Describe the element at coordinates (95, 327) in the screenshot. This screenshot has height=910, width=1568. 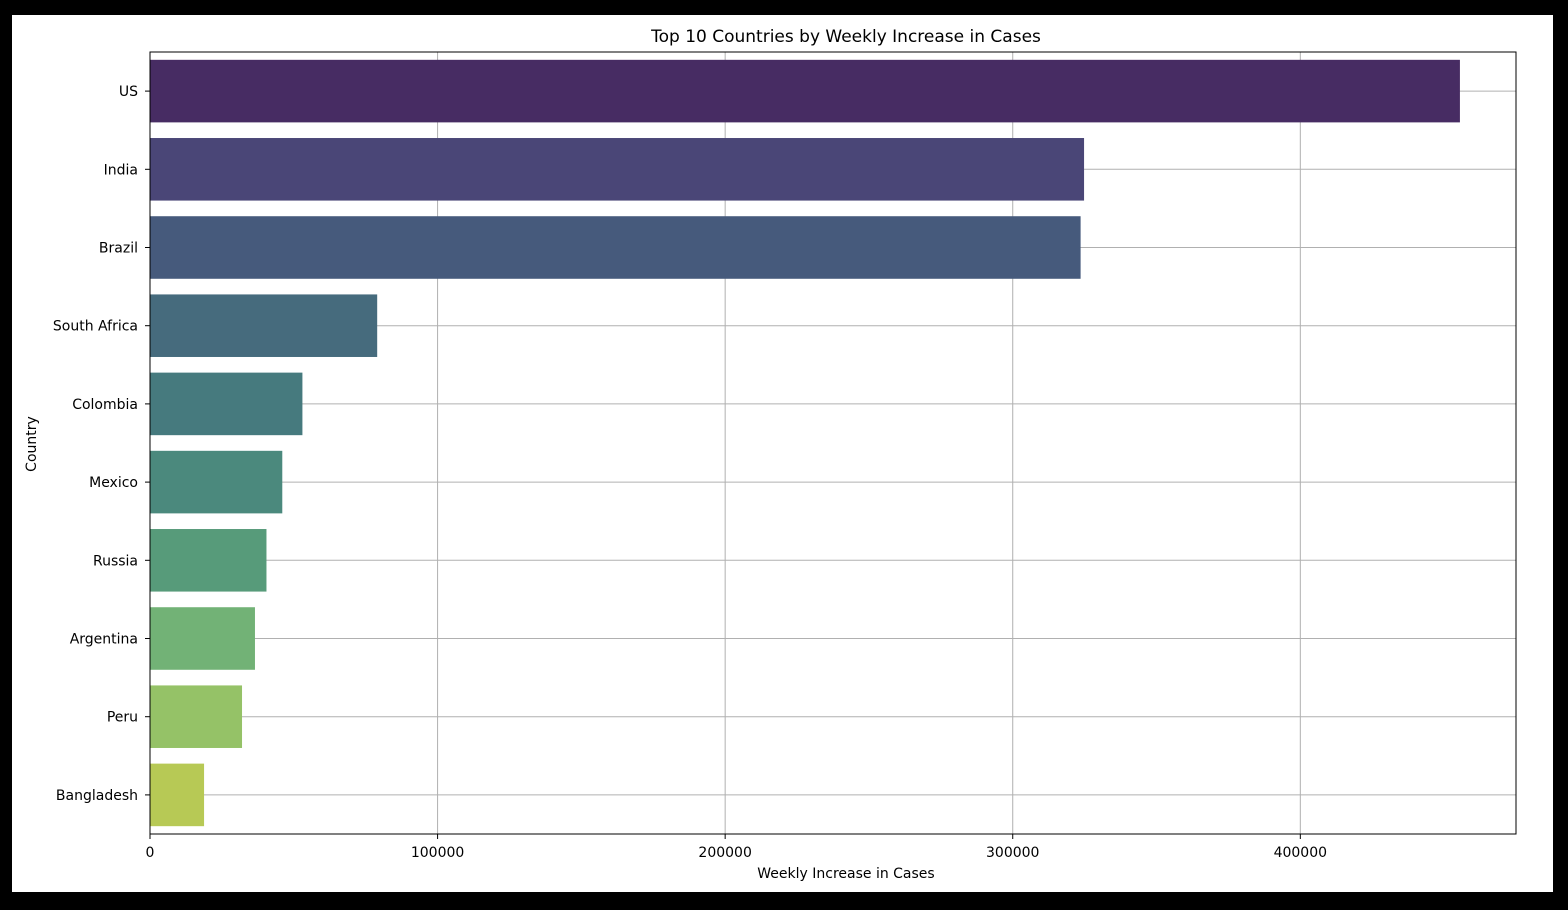
I see `y-tick-label: South Africa` at that location.